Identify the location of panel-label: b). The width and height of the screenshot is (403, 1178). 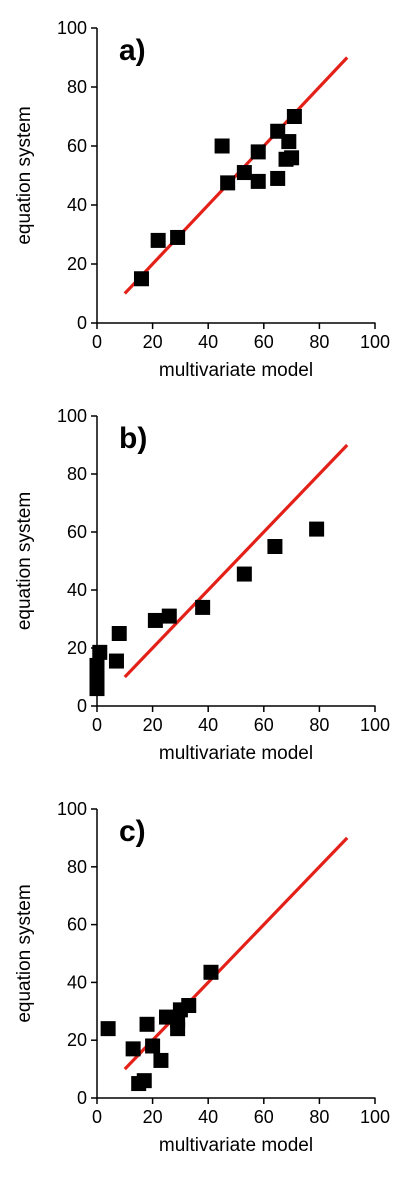
(133, 438).